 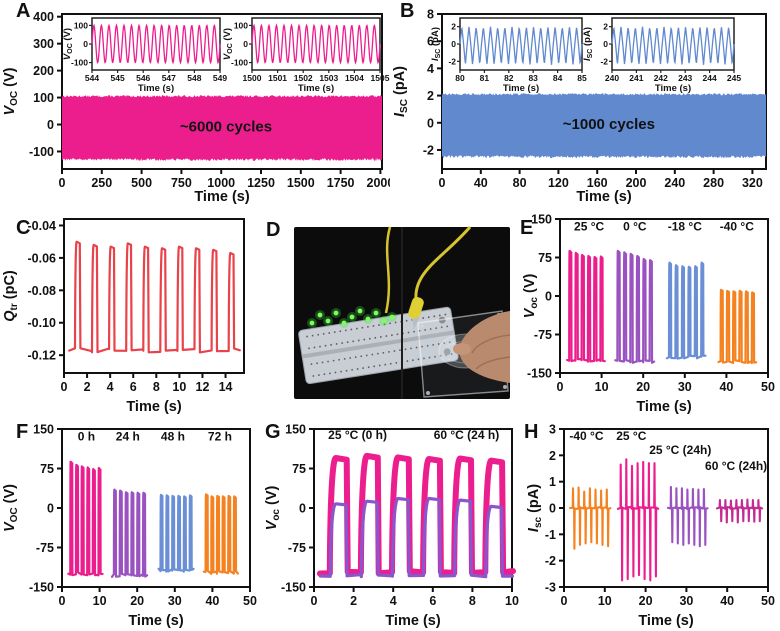 I want to click on panel-E-series-2: 0 °C, so click(x=635, y=291).